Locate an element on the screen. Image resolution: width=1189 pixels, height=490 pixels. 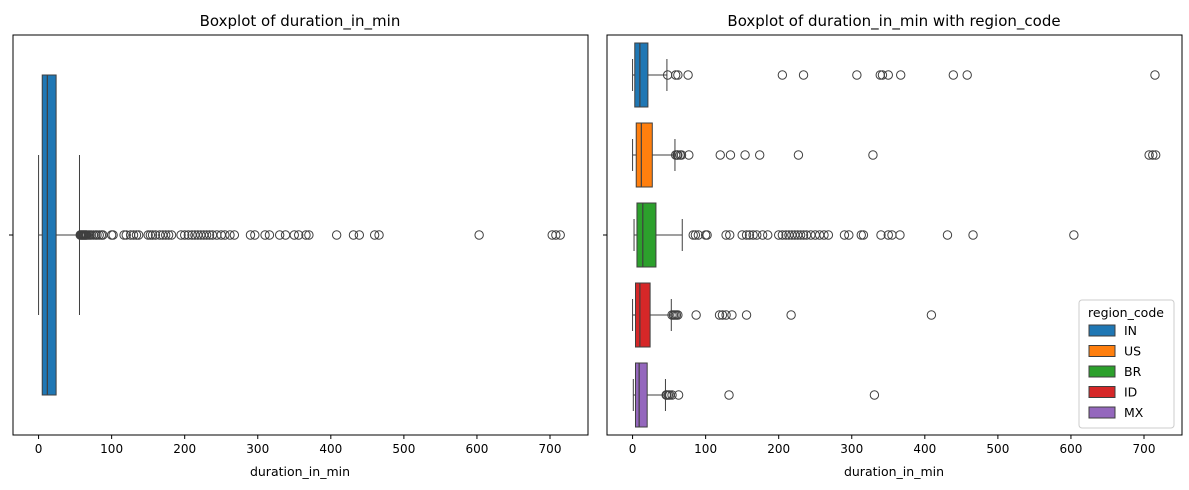
legend: region_code IN US BR ID MX is located at coordinates (1126, 364).